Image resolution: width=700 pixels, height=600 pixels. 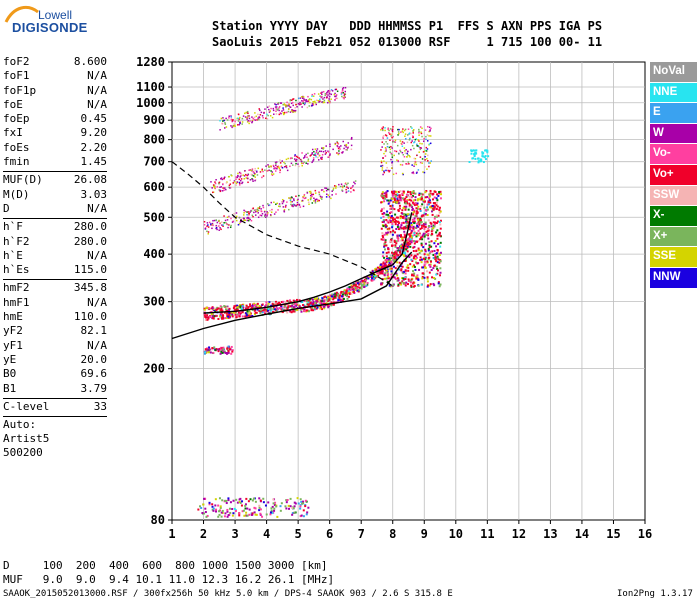 I want to click on legend-item: X-, so click(x=673, y=216).